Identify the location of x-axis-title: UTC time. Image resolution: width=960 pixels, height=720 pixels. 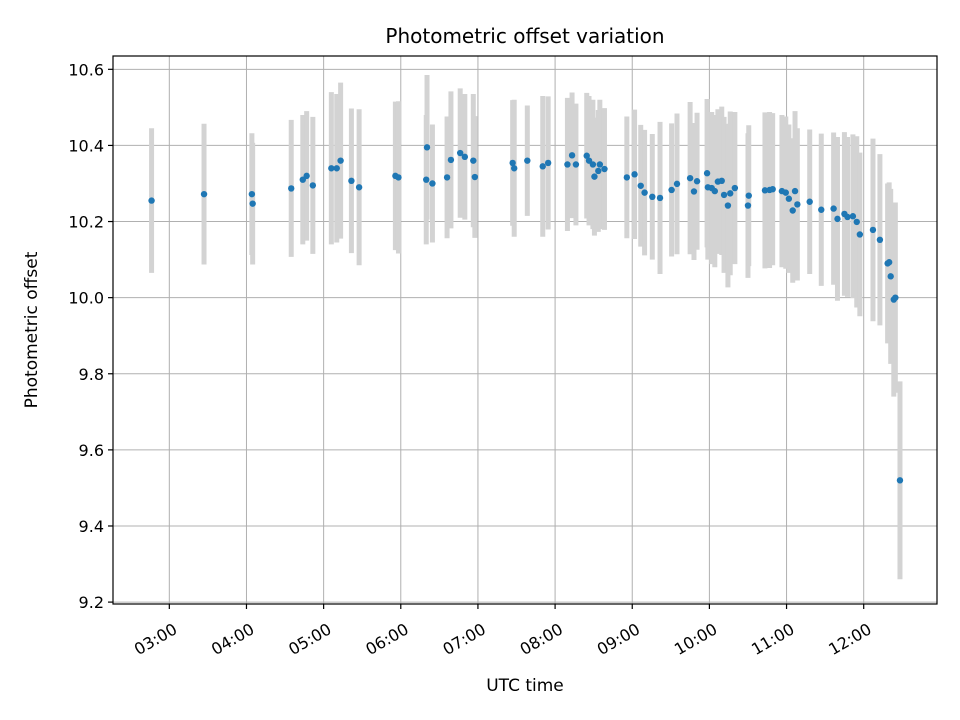
(525, 686).